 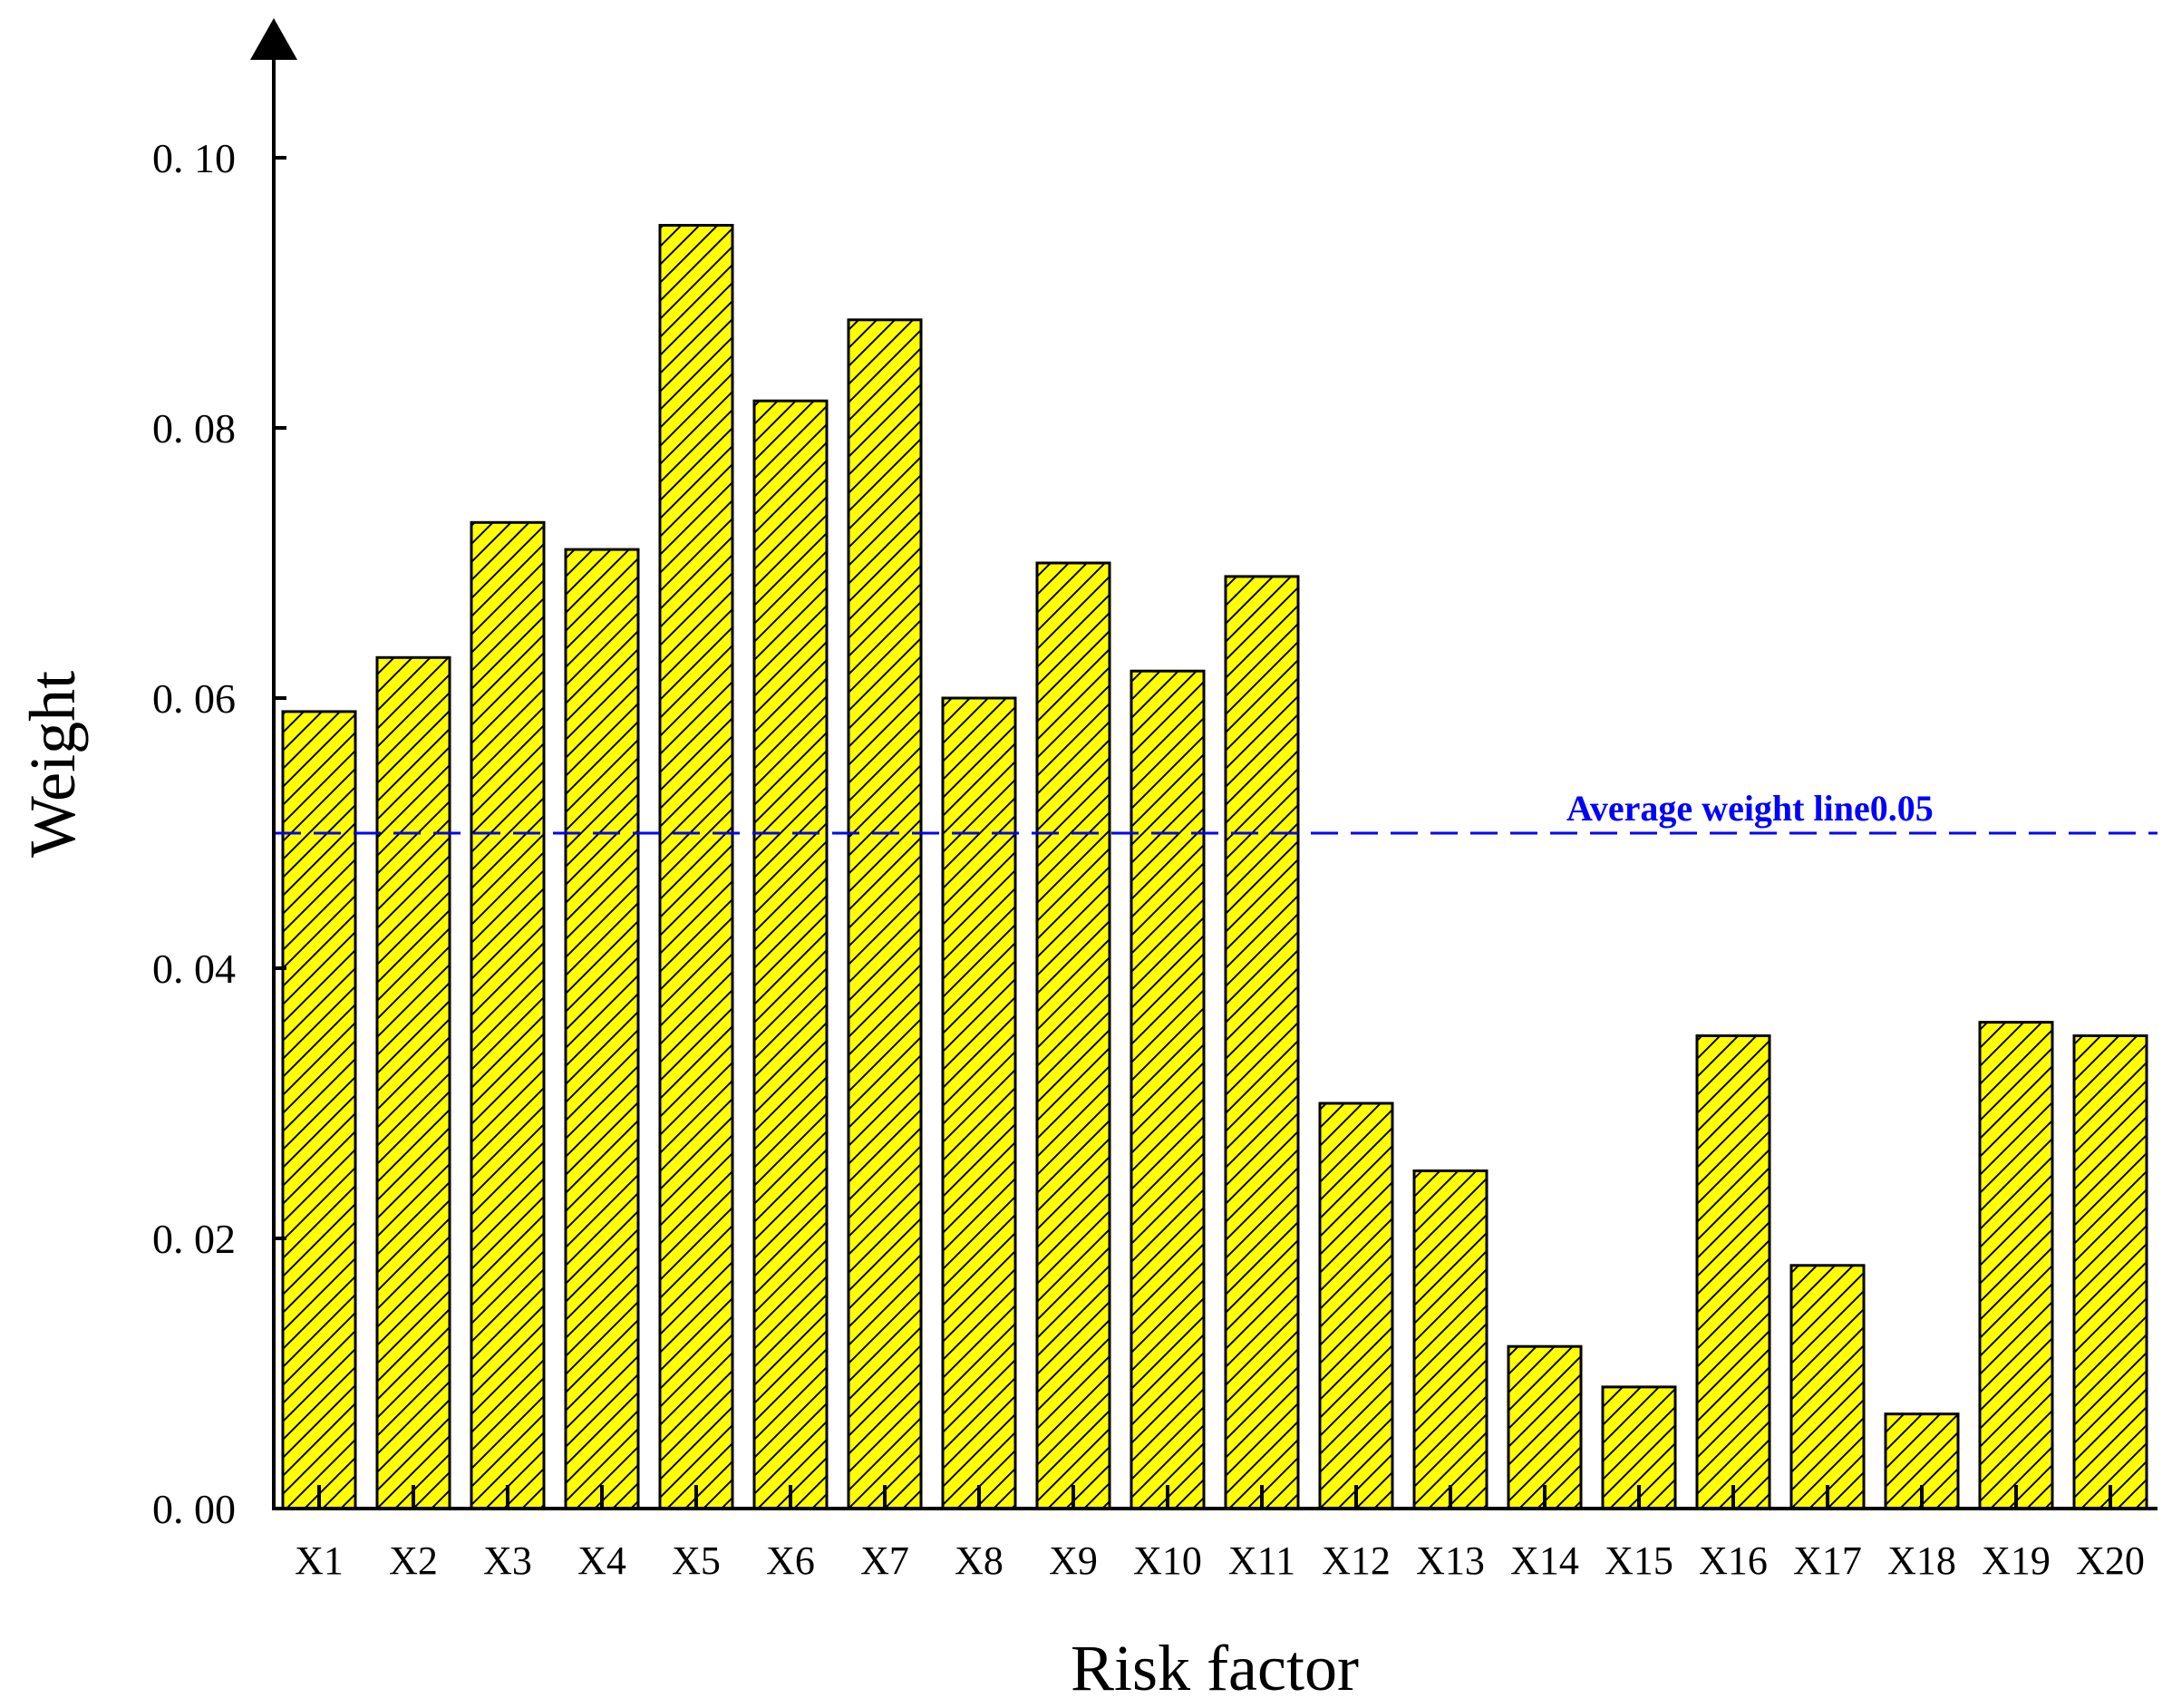 What do you see at coordinates (790, 1560) in the screenshot?
I see `x-tick-label-X6: X6` at bounding box center [790, 1560].